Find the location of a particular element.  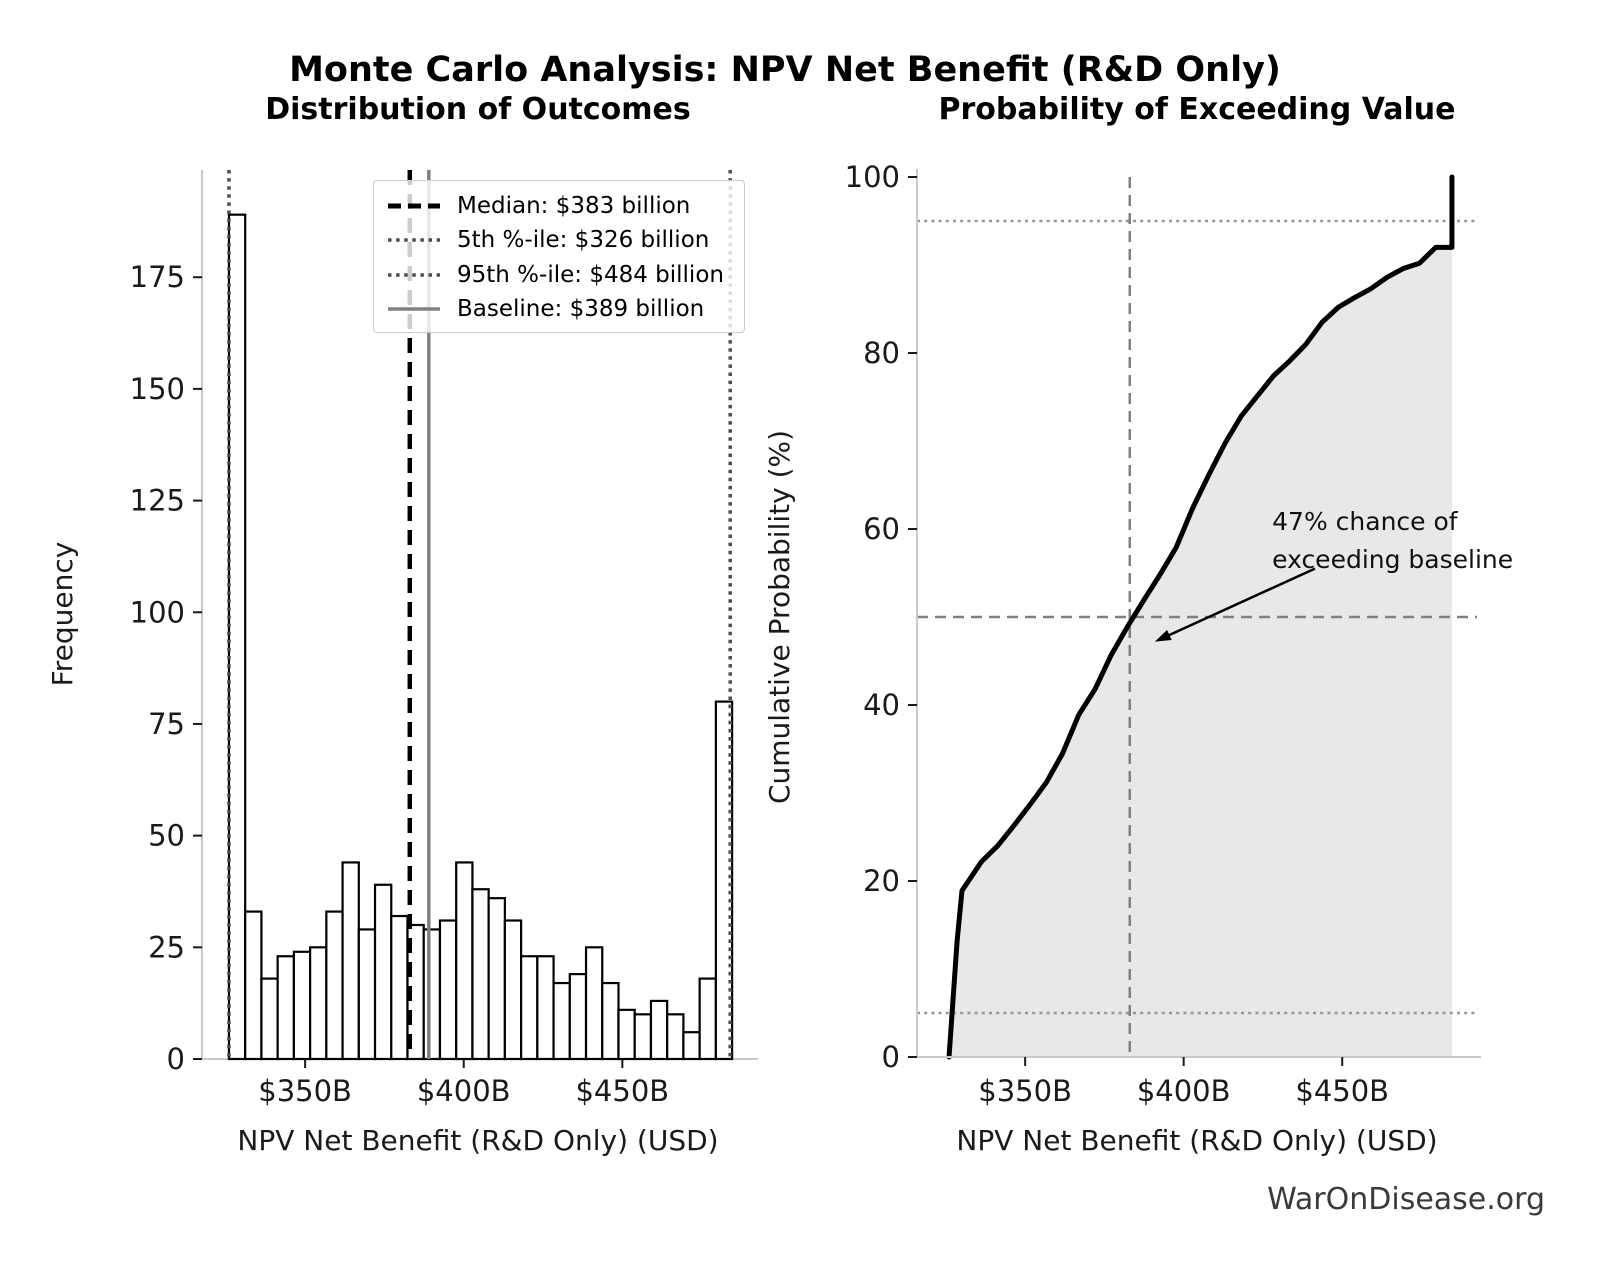

legend-label: 5th %-ile: $326 billion is located at coordinates (583, 240).